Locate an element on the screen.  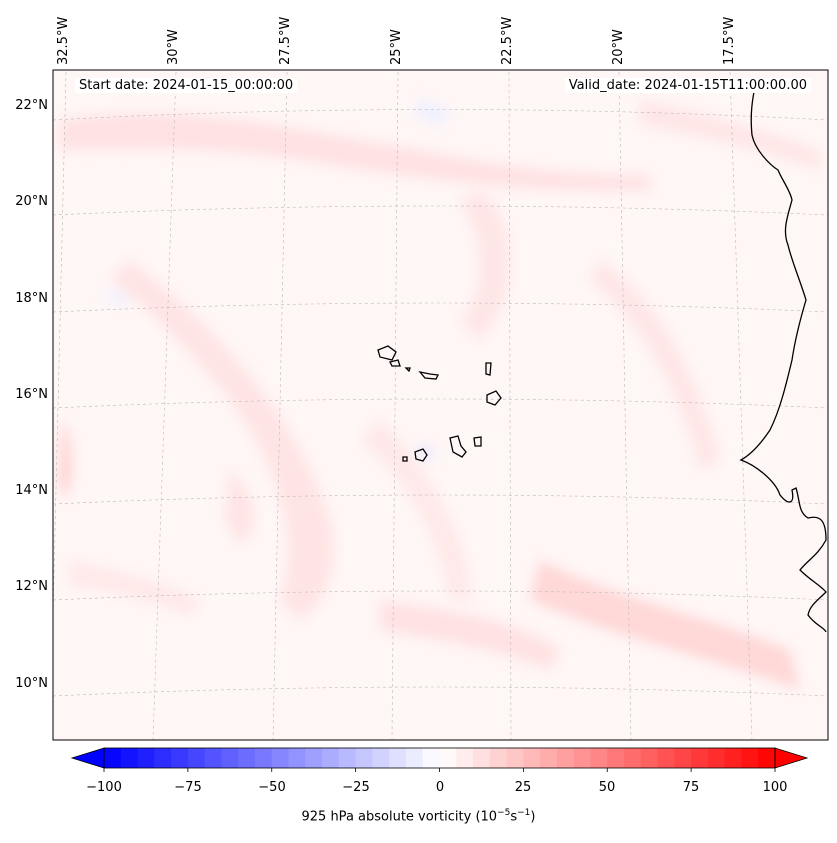
start-date-label: Start date: 2024-01-15_00:00:00 is located at coordinates (186, 85).